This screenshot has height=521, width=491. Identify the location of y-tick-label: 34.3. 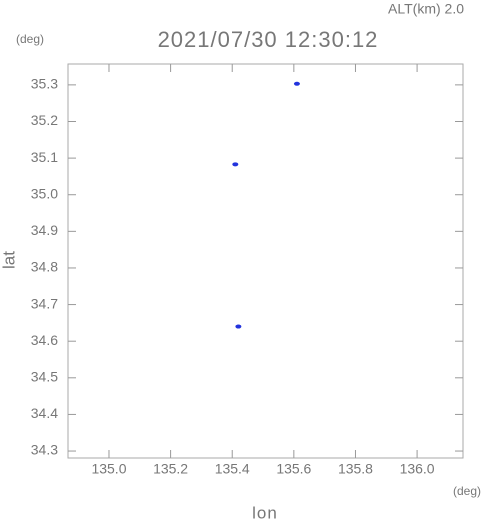
(44, 450).